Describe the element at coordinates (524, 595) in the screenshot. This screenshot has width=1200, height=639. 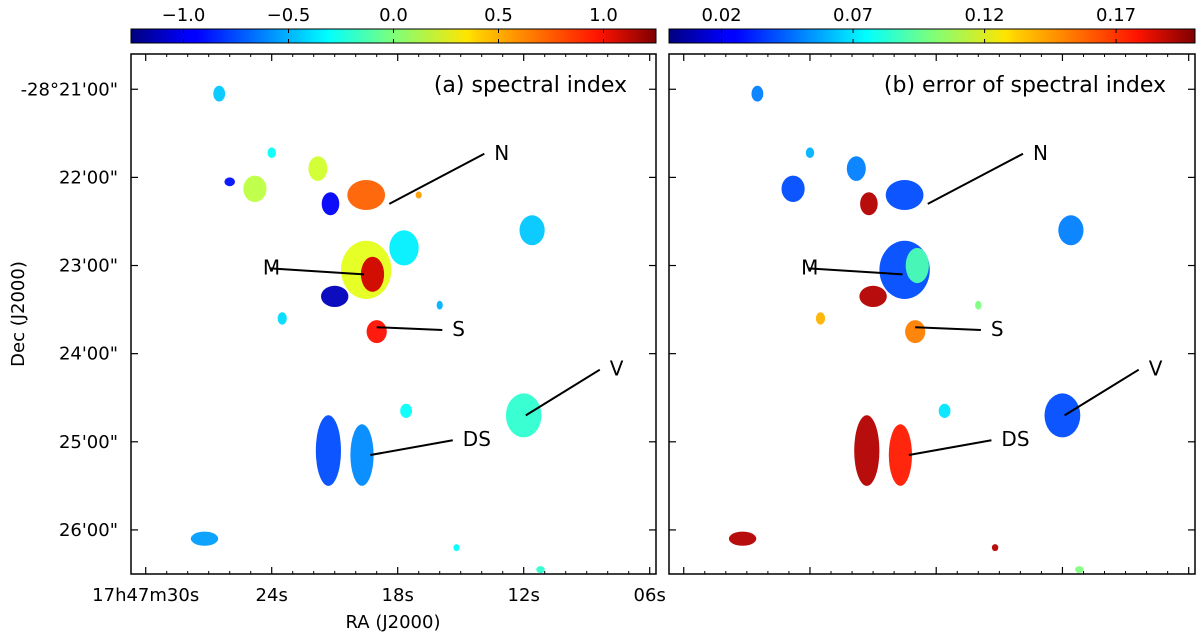
I see `x-tick-label: 12s` at that location.